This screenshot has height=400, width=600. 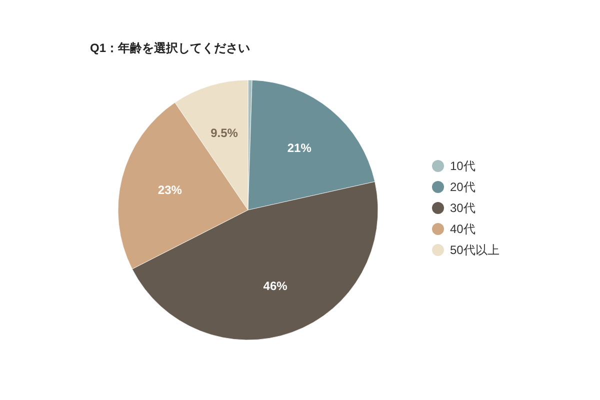 What do you see at coordinates (463, 166) in the screenshot?
I see `legend-label: 10代` at bounding box center [463, 166].